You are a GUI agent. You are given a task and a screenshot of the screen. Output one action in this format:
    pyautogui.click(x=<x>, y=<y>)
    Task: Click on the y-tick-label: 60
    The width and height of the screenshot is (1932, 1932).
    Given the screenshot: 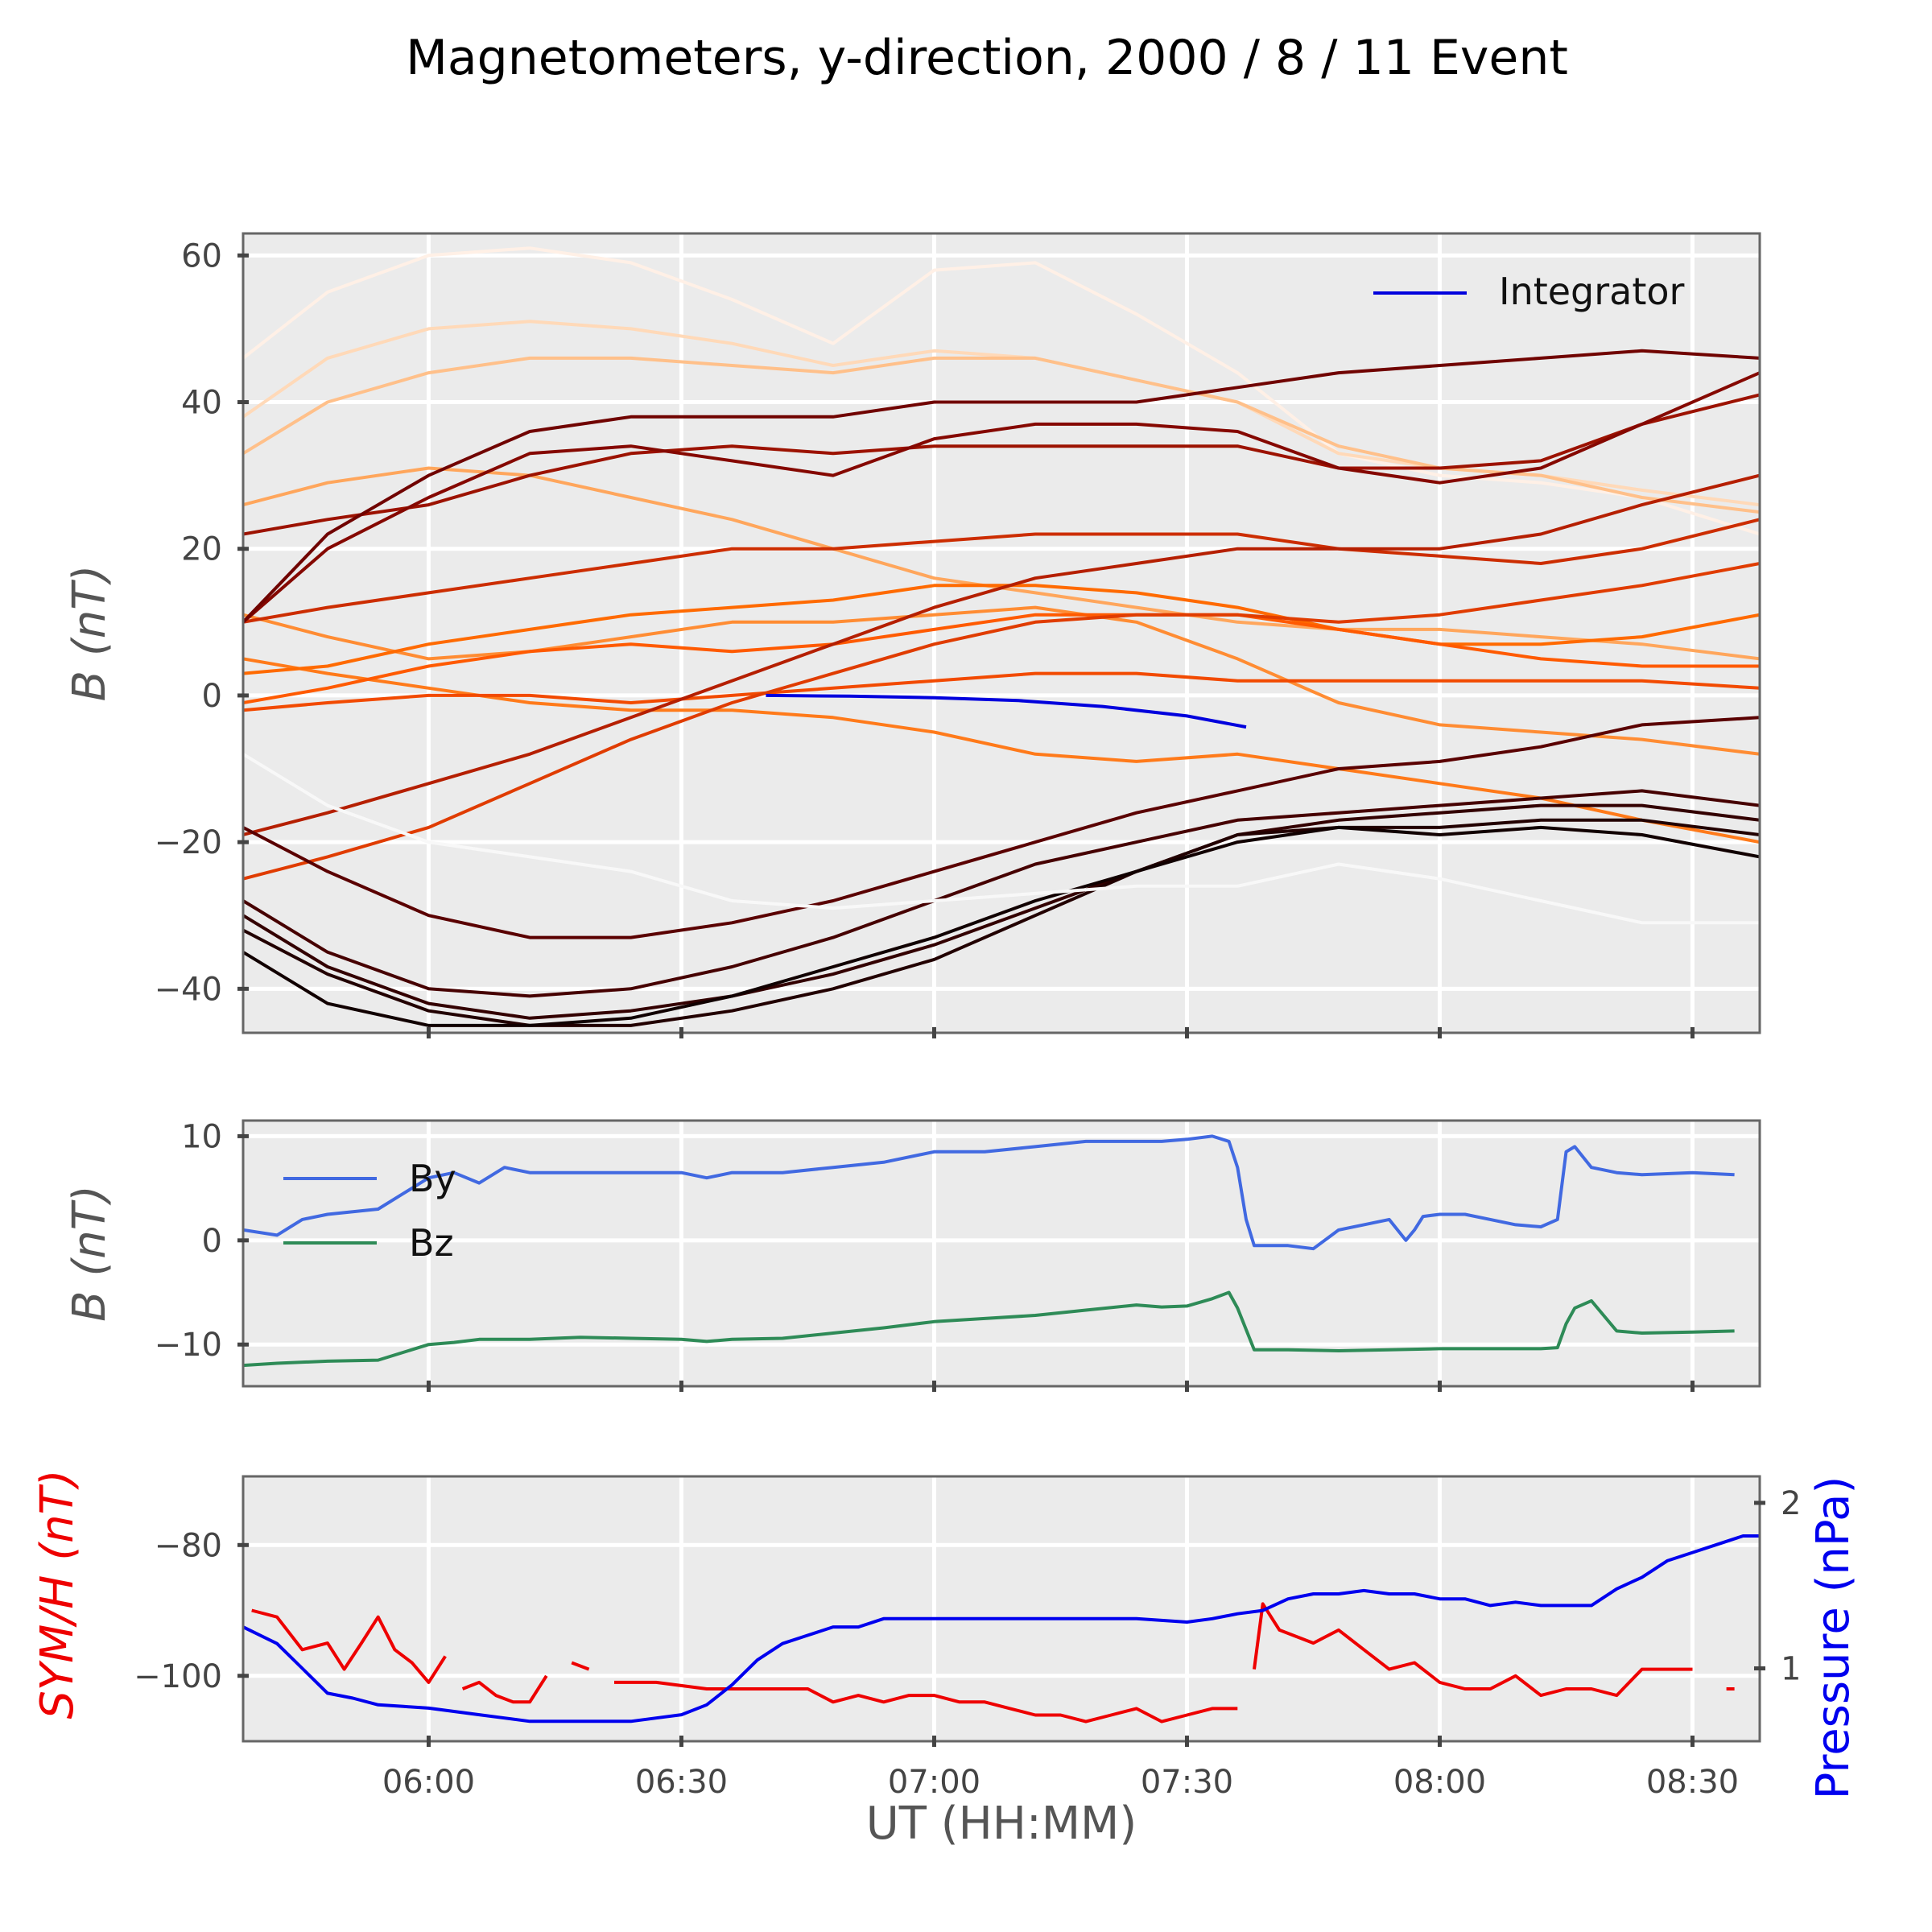 What is the action you would take?
    pyautogui.click(x=201, y=256)
    